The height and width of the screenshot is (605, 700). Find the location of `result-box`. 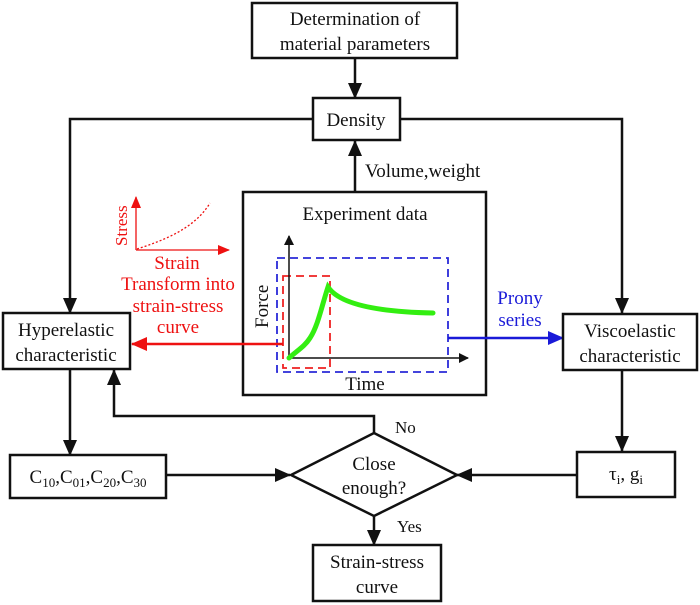

result-box is located at coordinates (377, 573).